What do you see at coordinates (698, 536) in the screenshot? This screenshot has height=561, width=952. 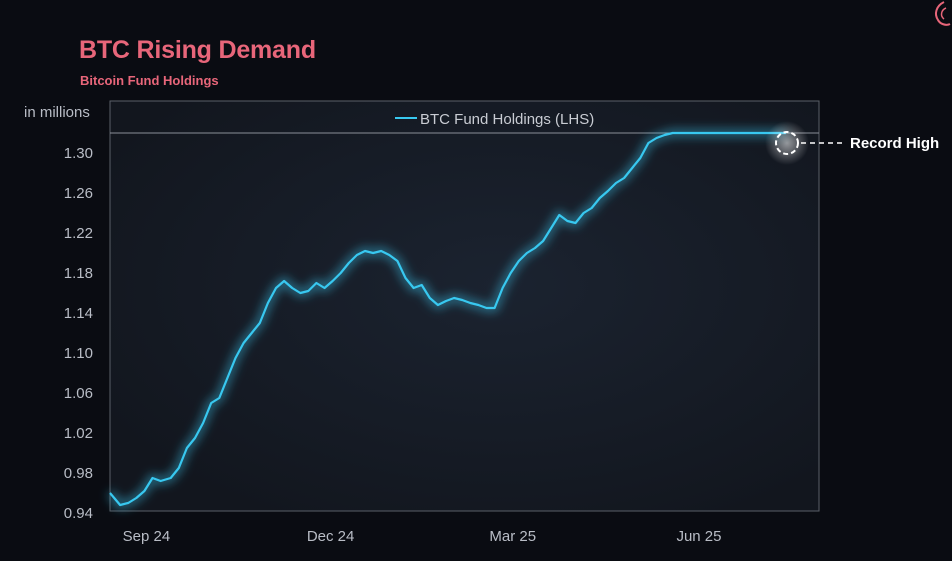 I see `x-tick-label: Jun 25` at bounding box center [698, 536].